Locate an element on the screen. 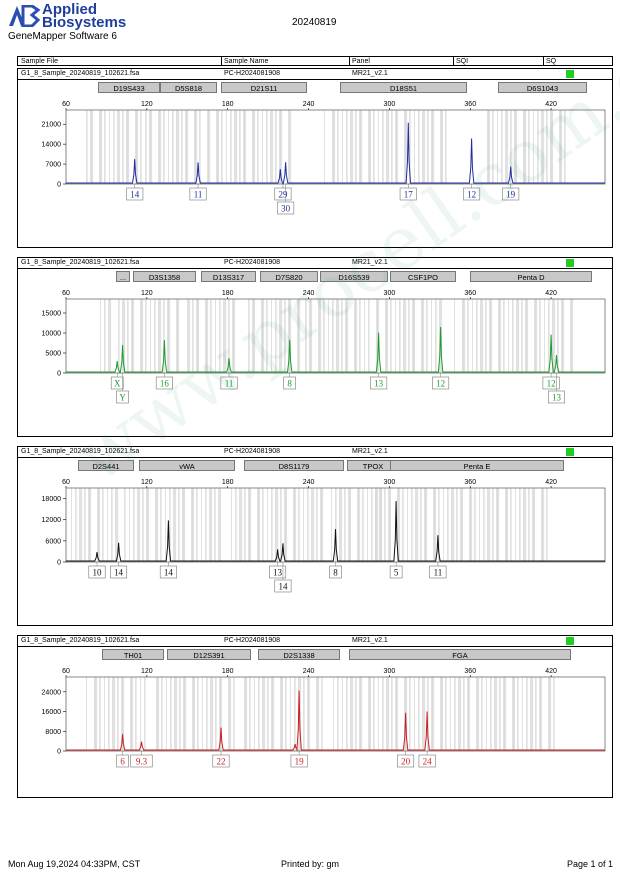  brand-name: Applied Biosystems is located at coordinates (84, 16).